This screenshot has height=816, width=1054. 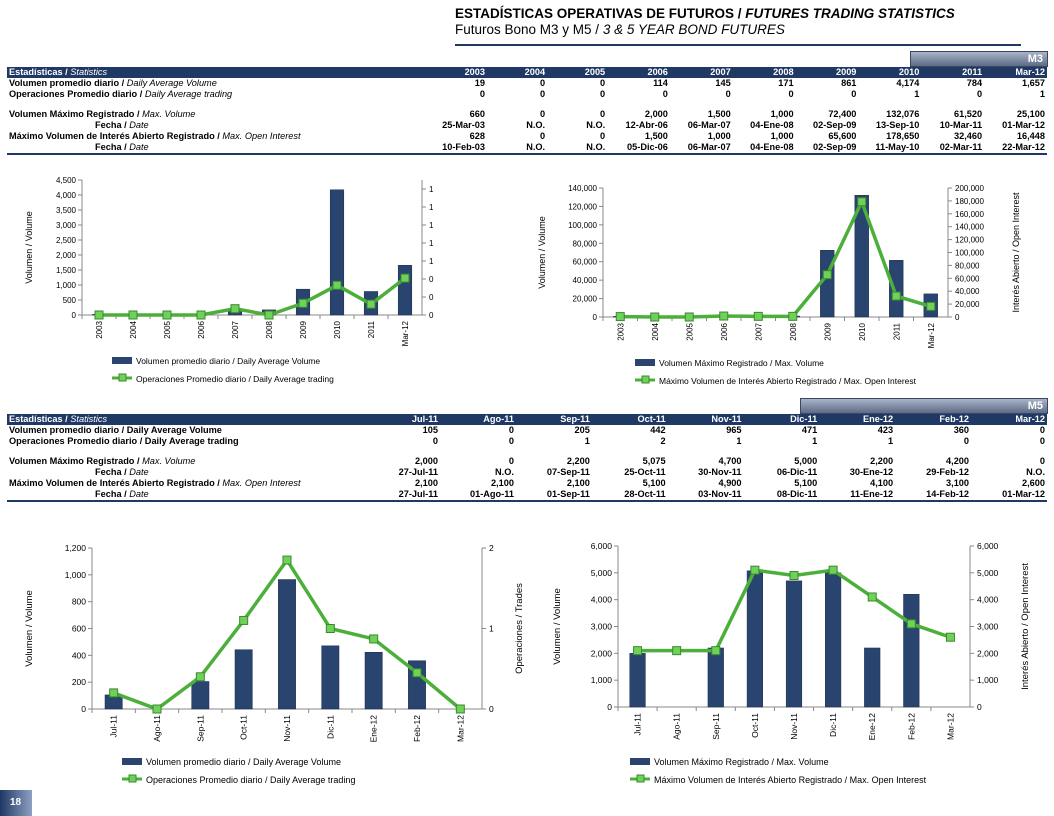 What do you see at coordinates (849, 83) in the screenshot?
I see `table-cell: 861` at bounding box center [849, 83].